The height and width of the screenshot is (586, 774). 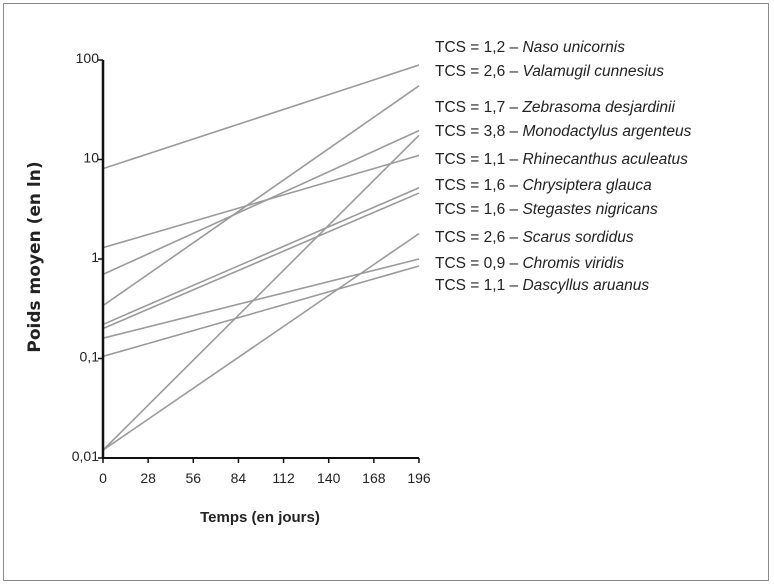 I want to click on x-tick-label: 28, so click(x=148, y=478).